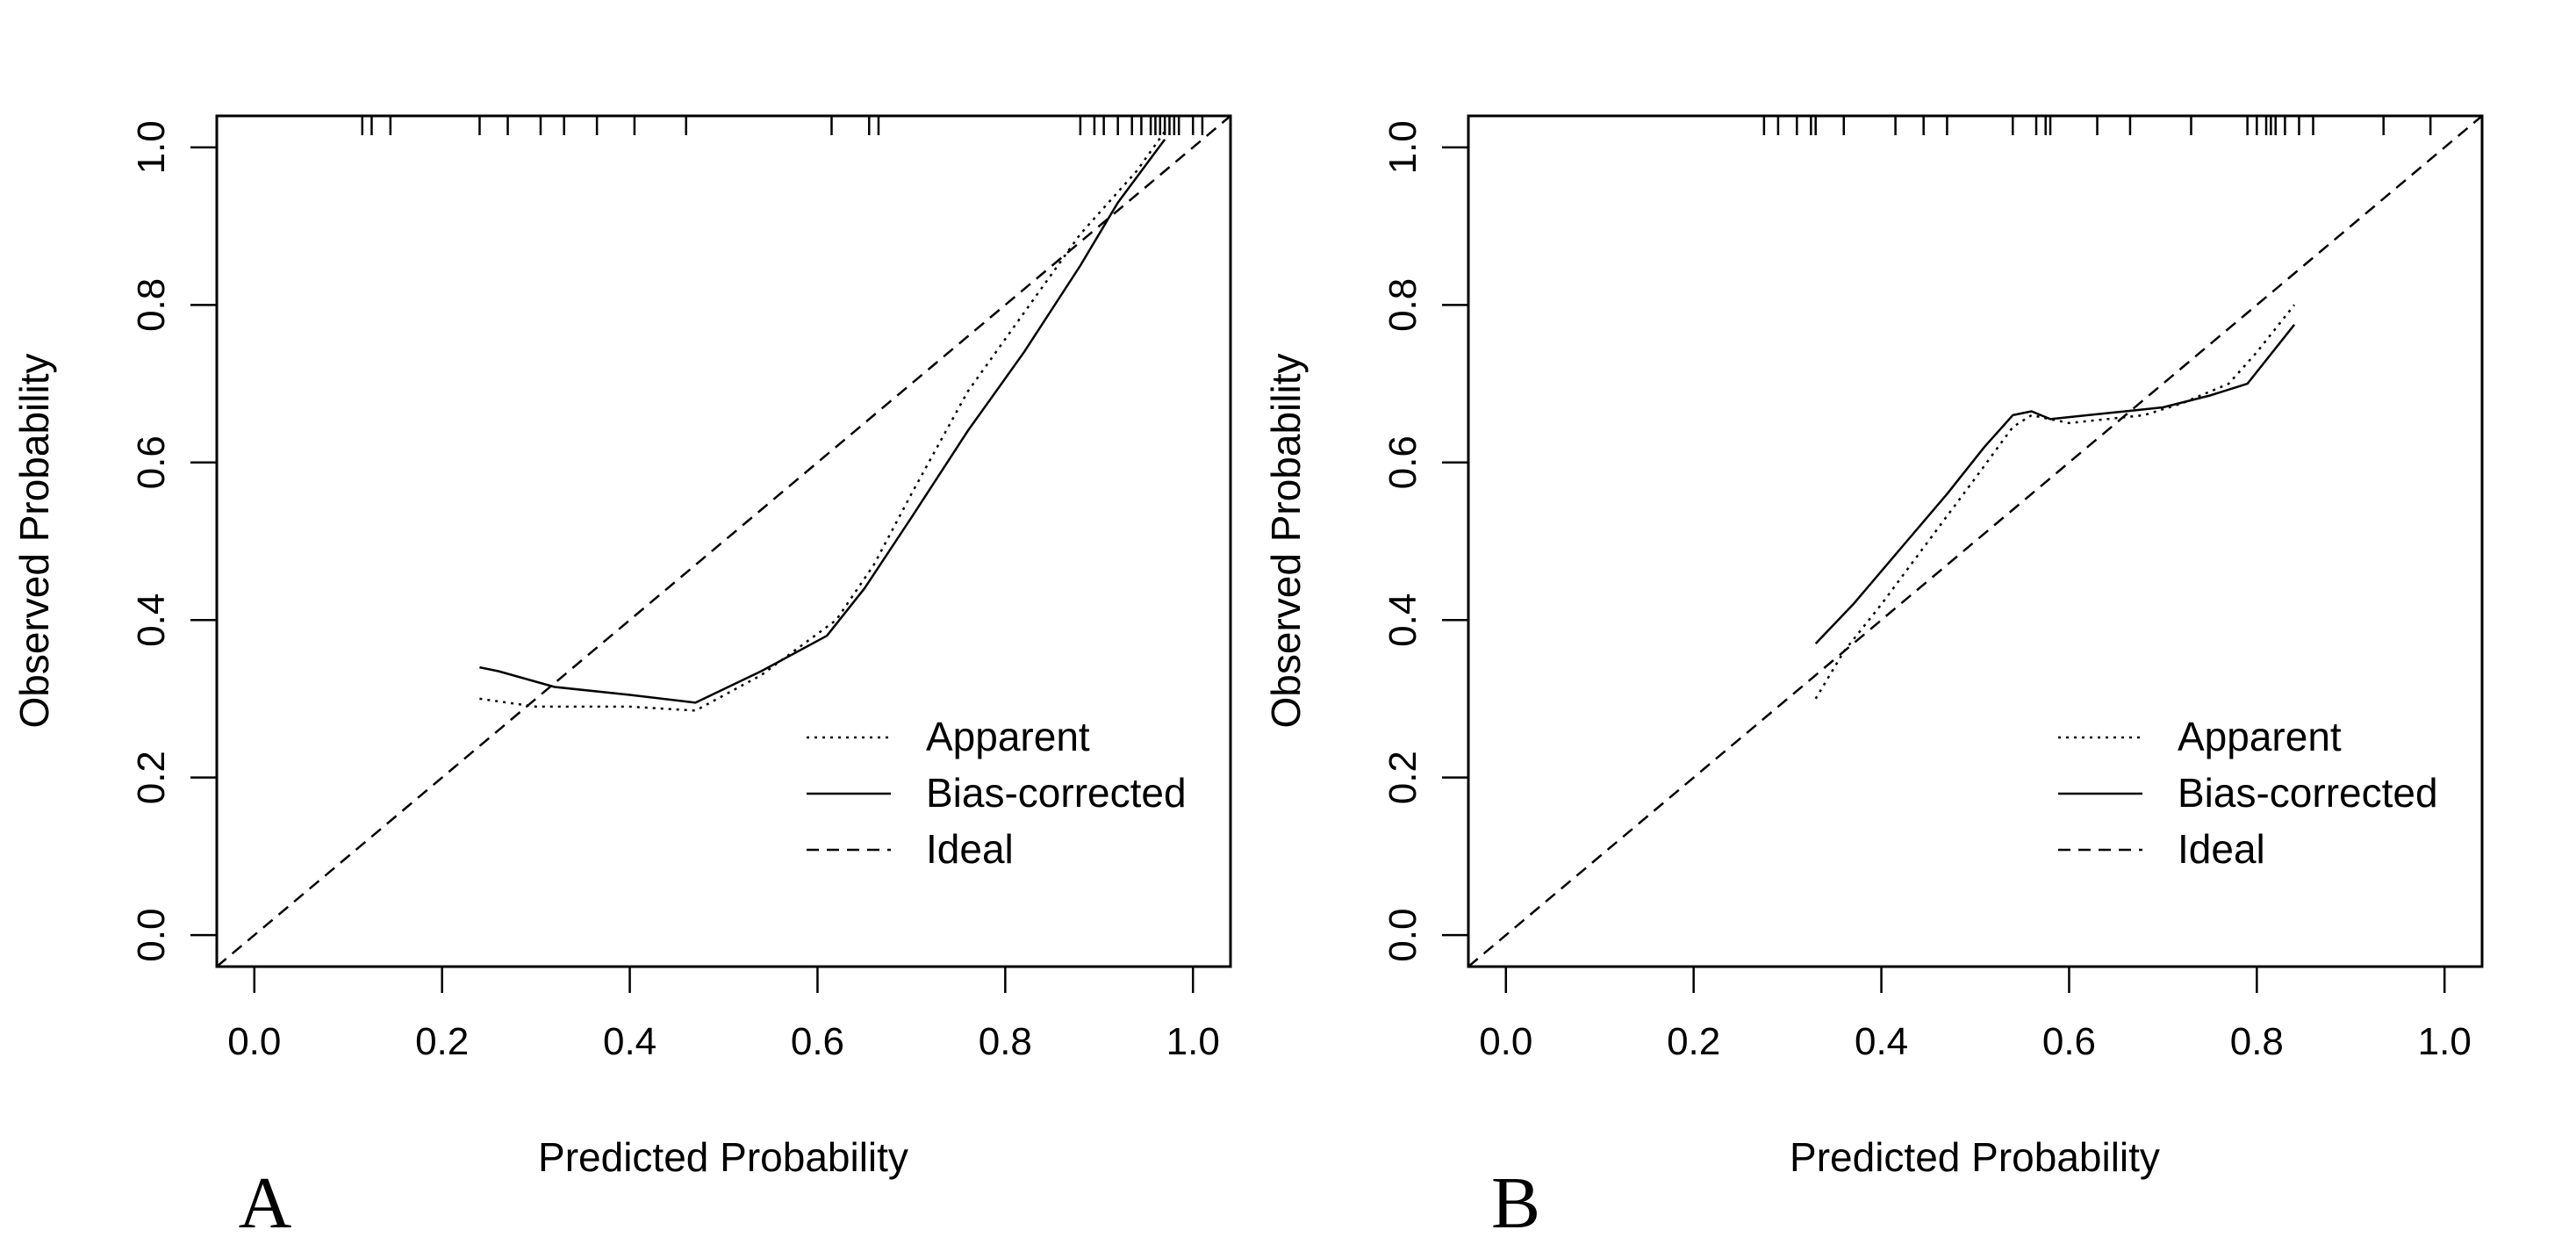 Image resolution: width=2576 pixels, height=1237 pixels. Describe the element at coordinates (1516, 1199) in the screenshot. I see `panel-label: B` at that location.